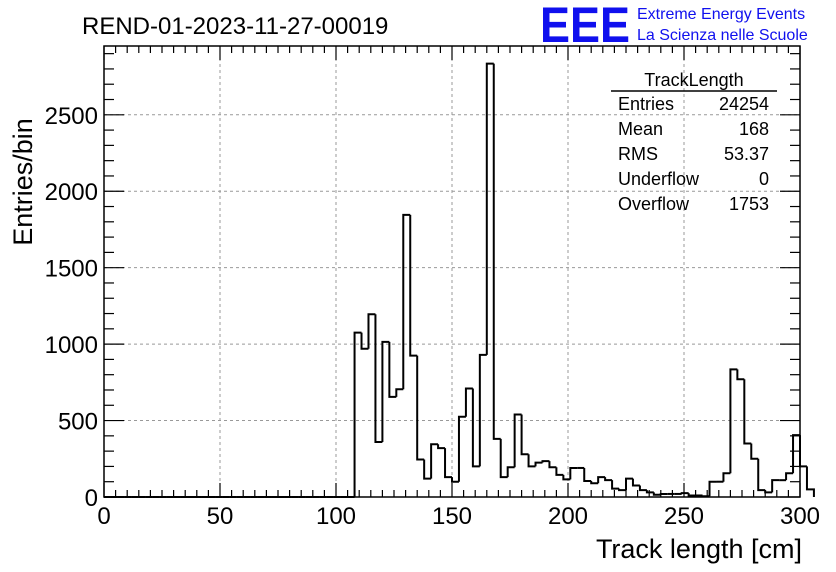  What do you see at coordinates (638, 154) in the screenshot?
I see `stats-label: RMS` at bounding box center [638, 154].